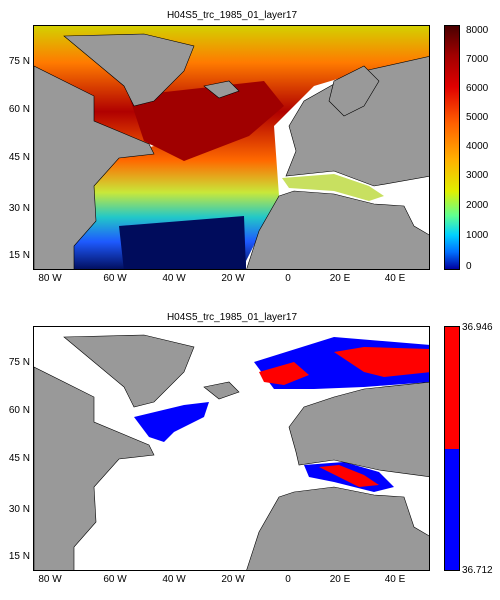  What do you see at coordinates (469, 266) in the screenshot?
I see `top-cbar-tick-0: 0` at bounding box center [469, 266].